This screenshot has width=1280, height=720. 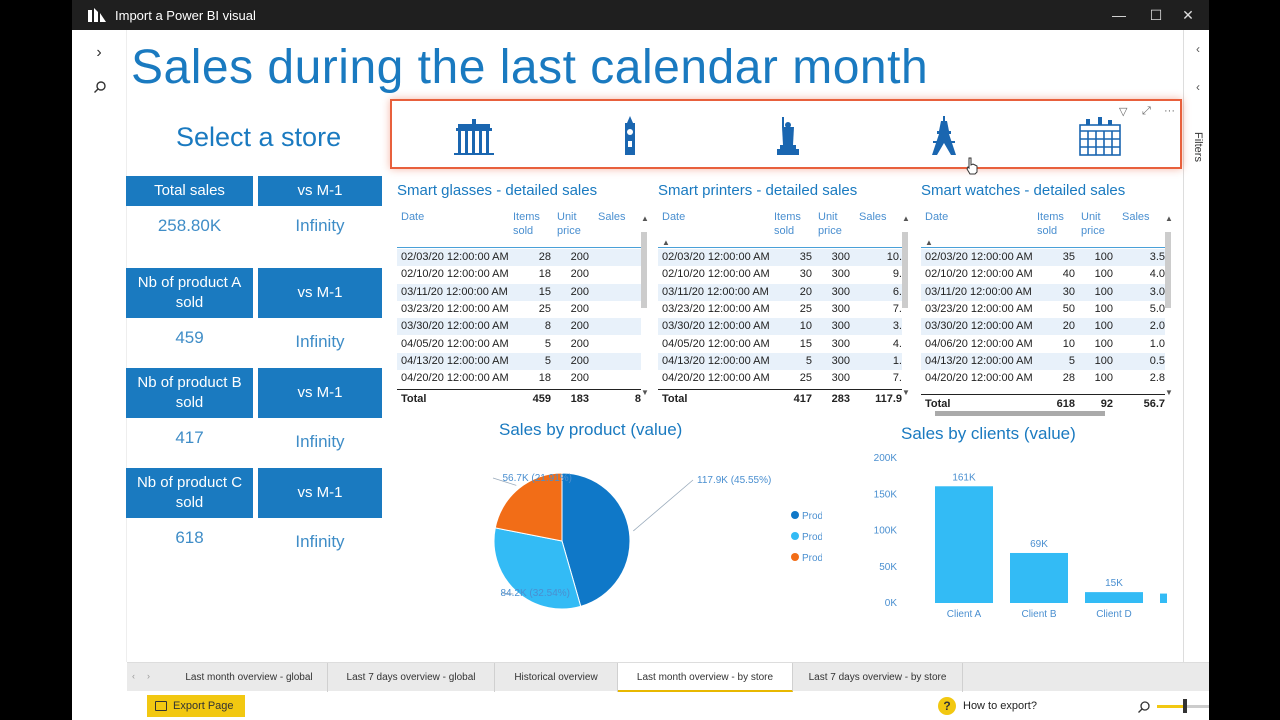 What do you see at coordinates (196, 706) in the screenshot?
I see `export-page-button: Export Page` at bounding box center [196, 706].